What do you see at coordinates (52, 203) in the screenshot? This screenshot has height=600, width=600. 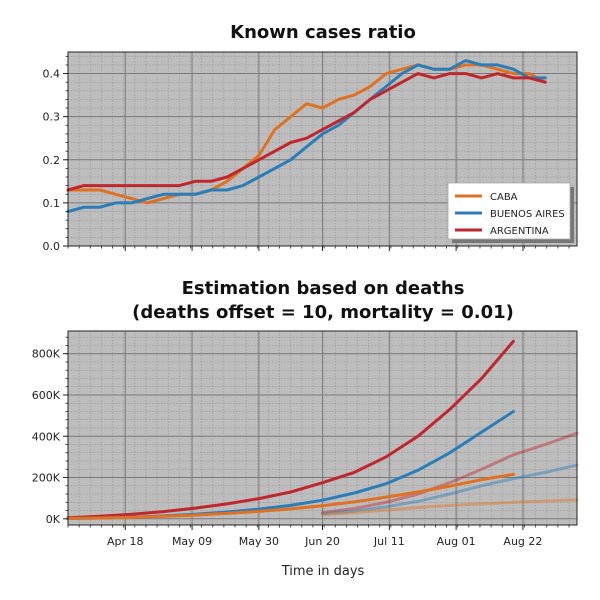 I see `y-tick-label: 0.1` at bounding box center [52, 203].